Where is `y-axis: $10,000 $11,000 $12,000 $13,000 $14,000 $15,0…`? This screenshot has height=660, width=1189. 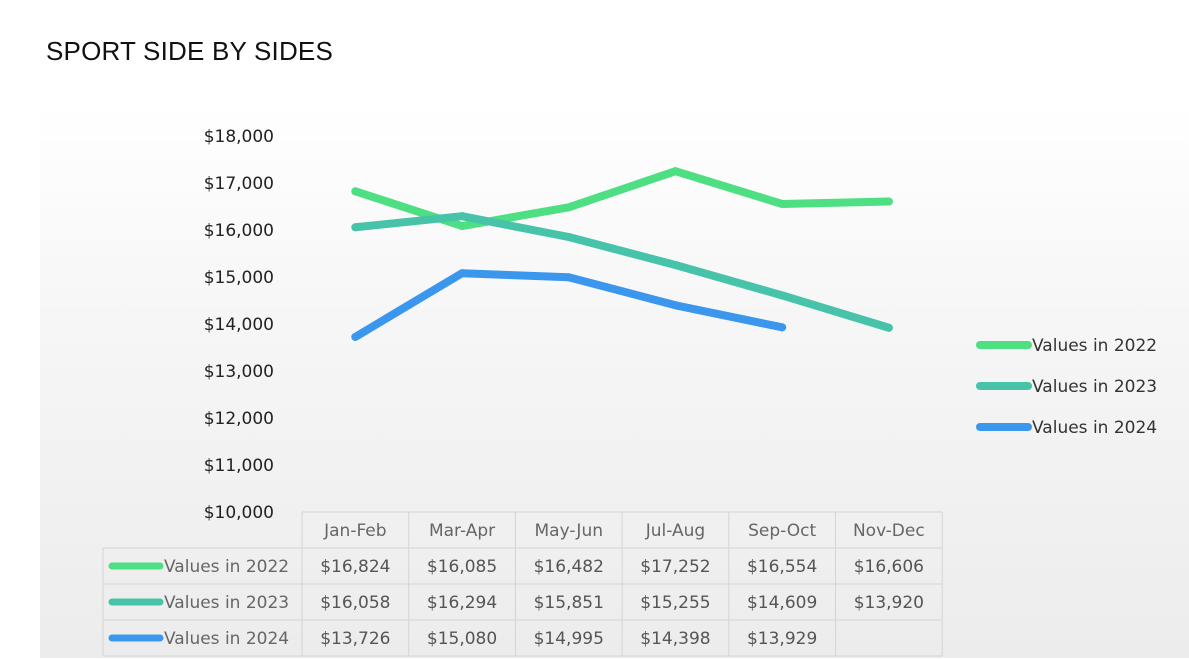
y-axis: $10,000 $11,000 $12,000 $13,000 $14,000 $15,0… is located at coordinates (239, 325).